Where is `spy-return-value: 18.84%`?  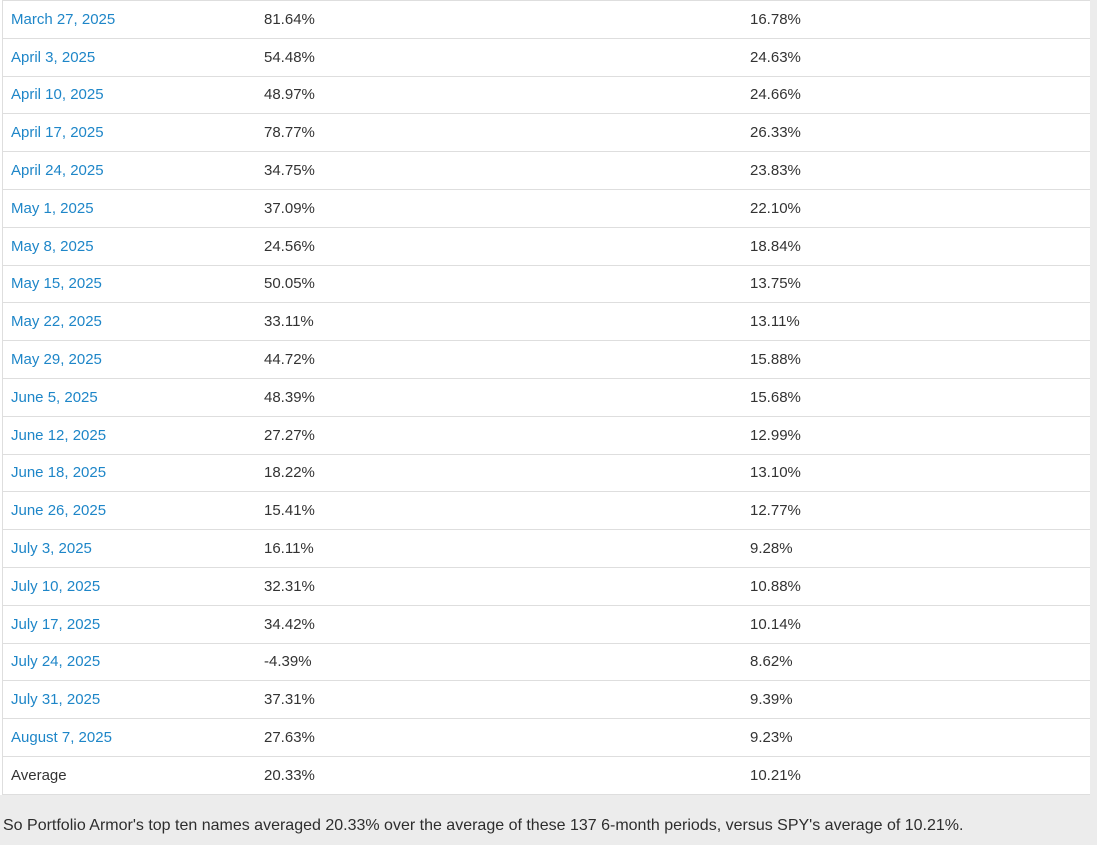 spy-return-value: 18.84% is located at coordinates (775, 246).